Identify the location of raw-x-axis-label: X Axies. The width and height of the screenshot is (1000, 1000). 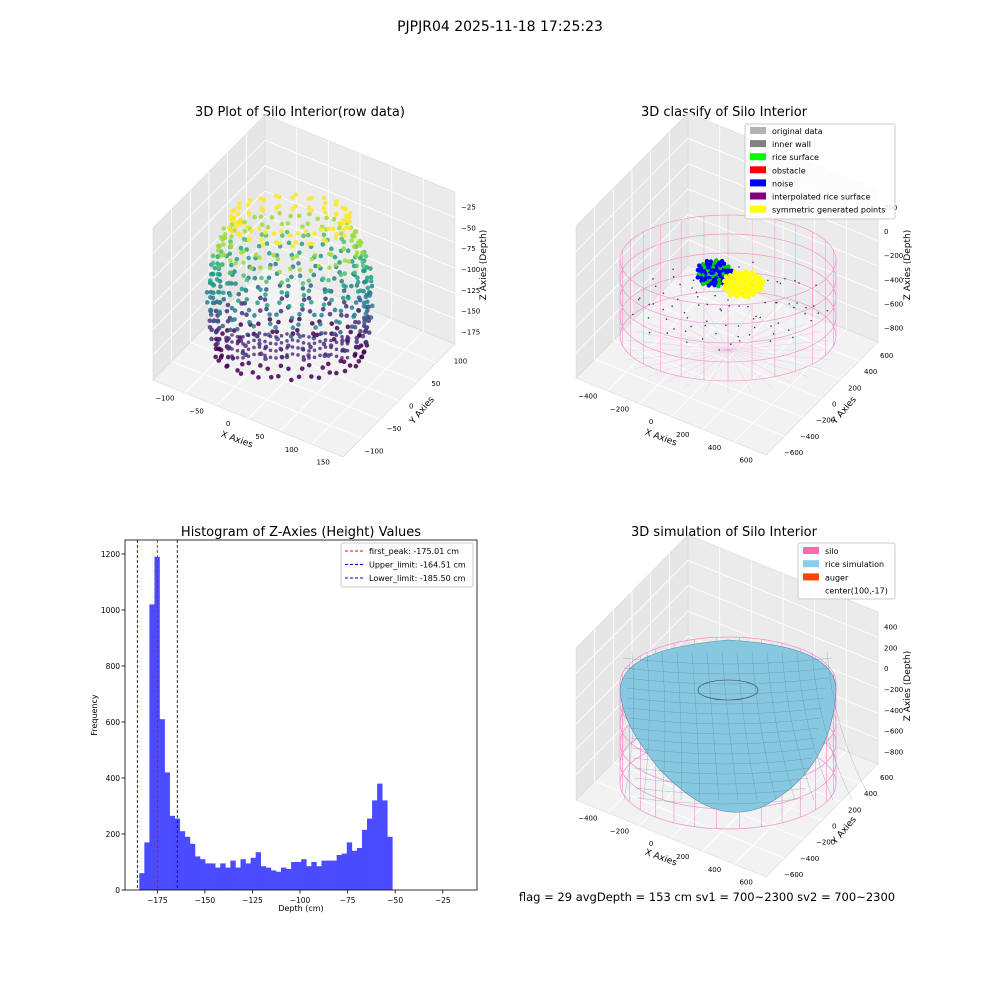
(236, 440).